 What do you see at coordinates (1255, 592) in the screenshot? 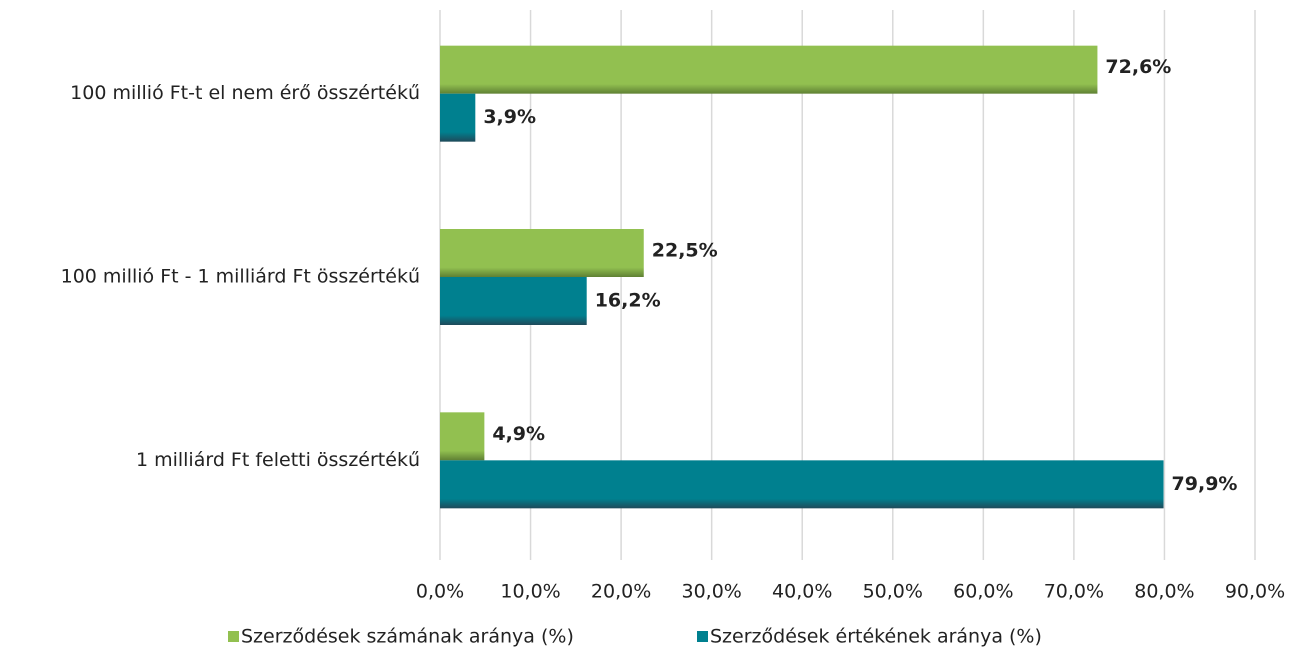
I see `x-tick-label: 90,0%` at bounding box center [1255, 592].